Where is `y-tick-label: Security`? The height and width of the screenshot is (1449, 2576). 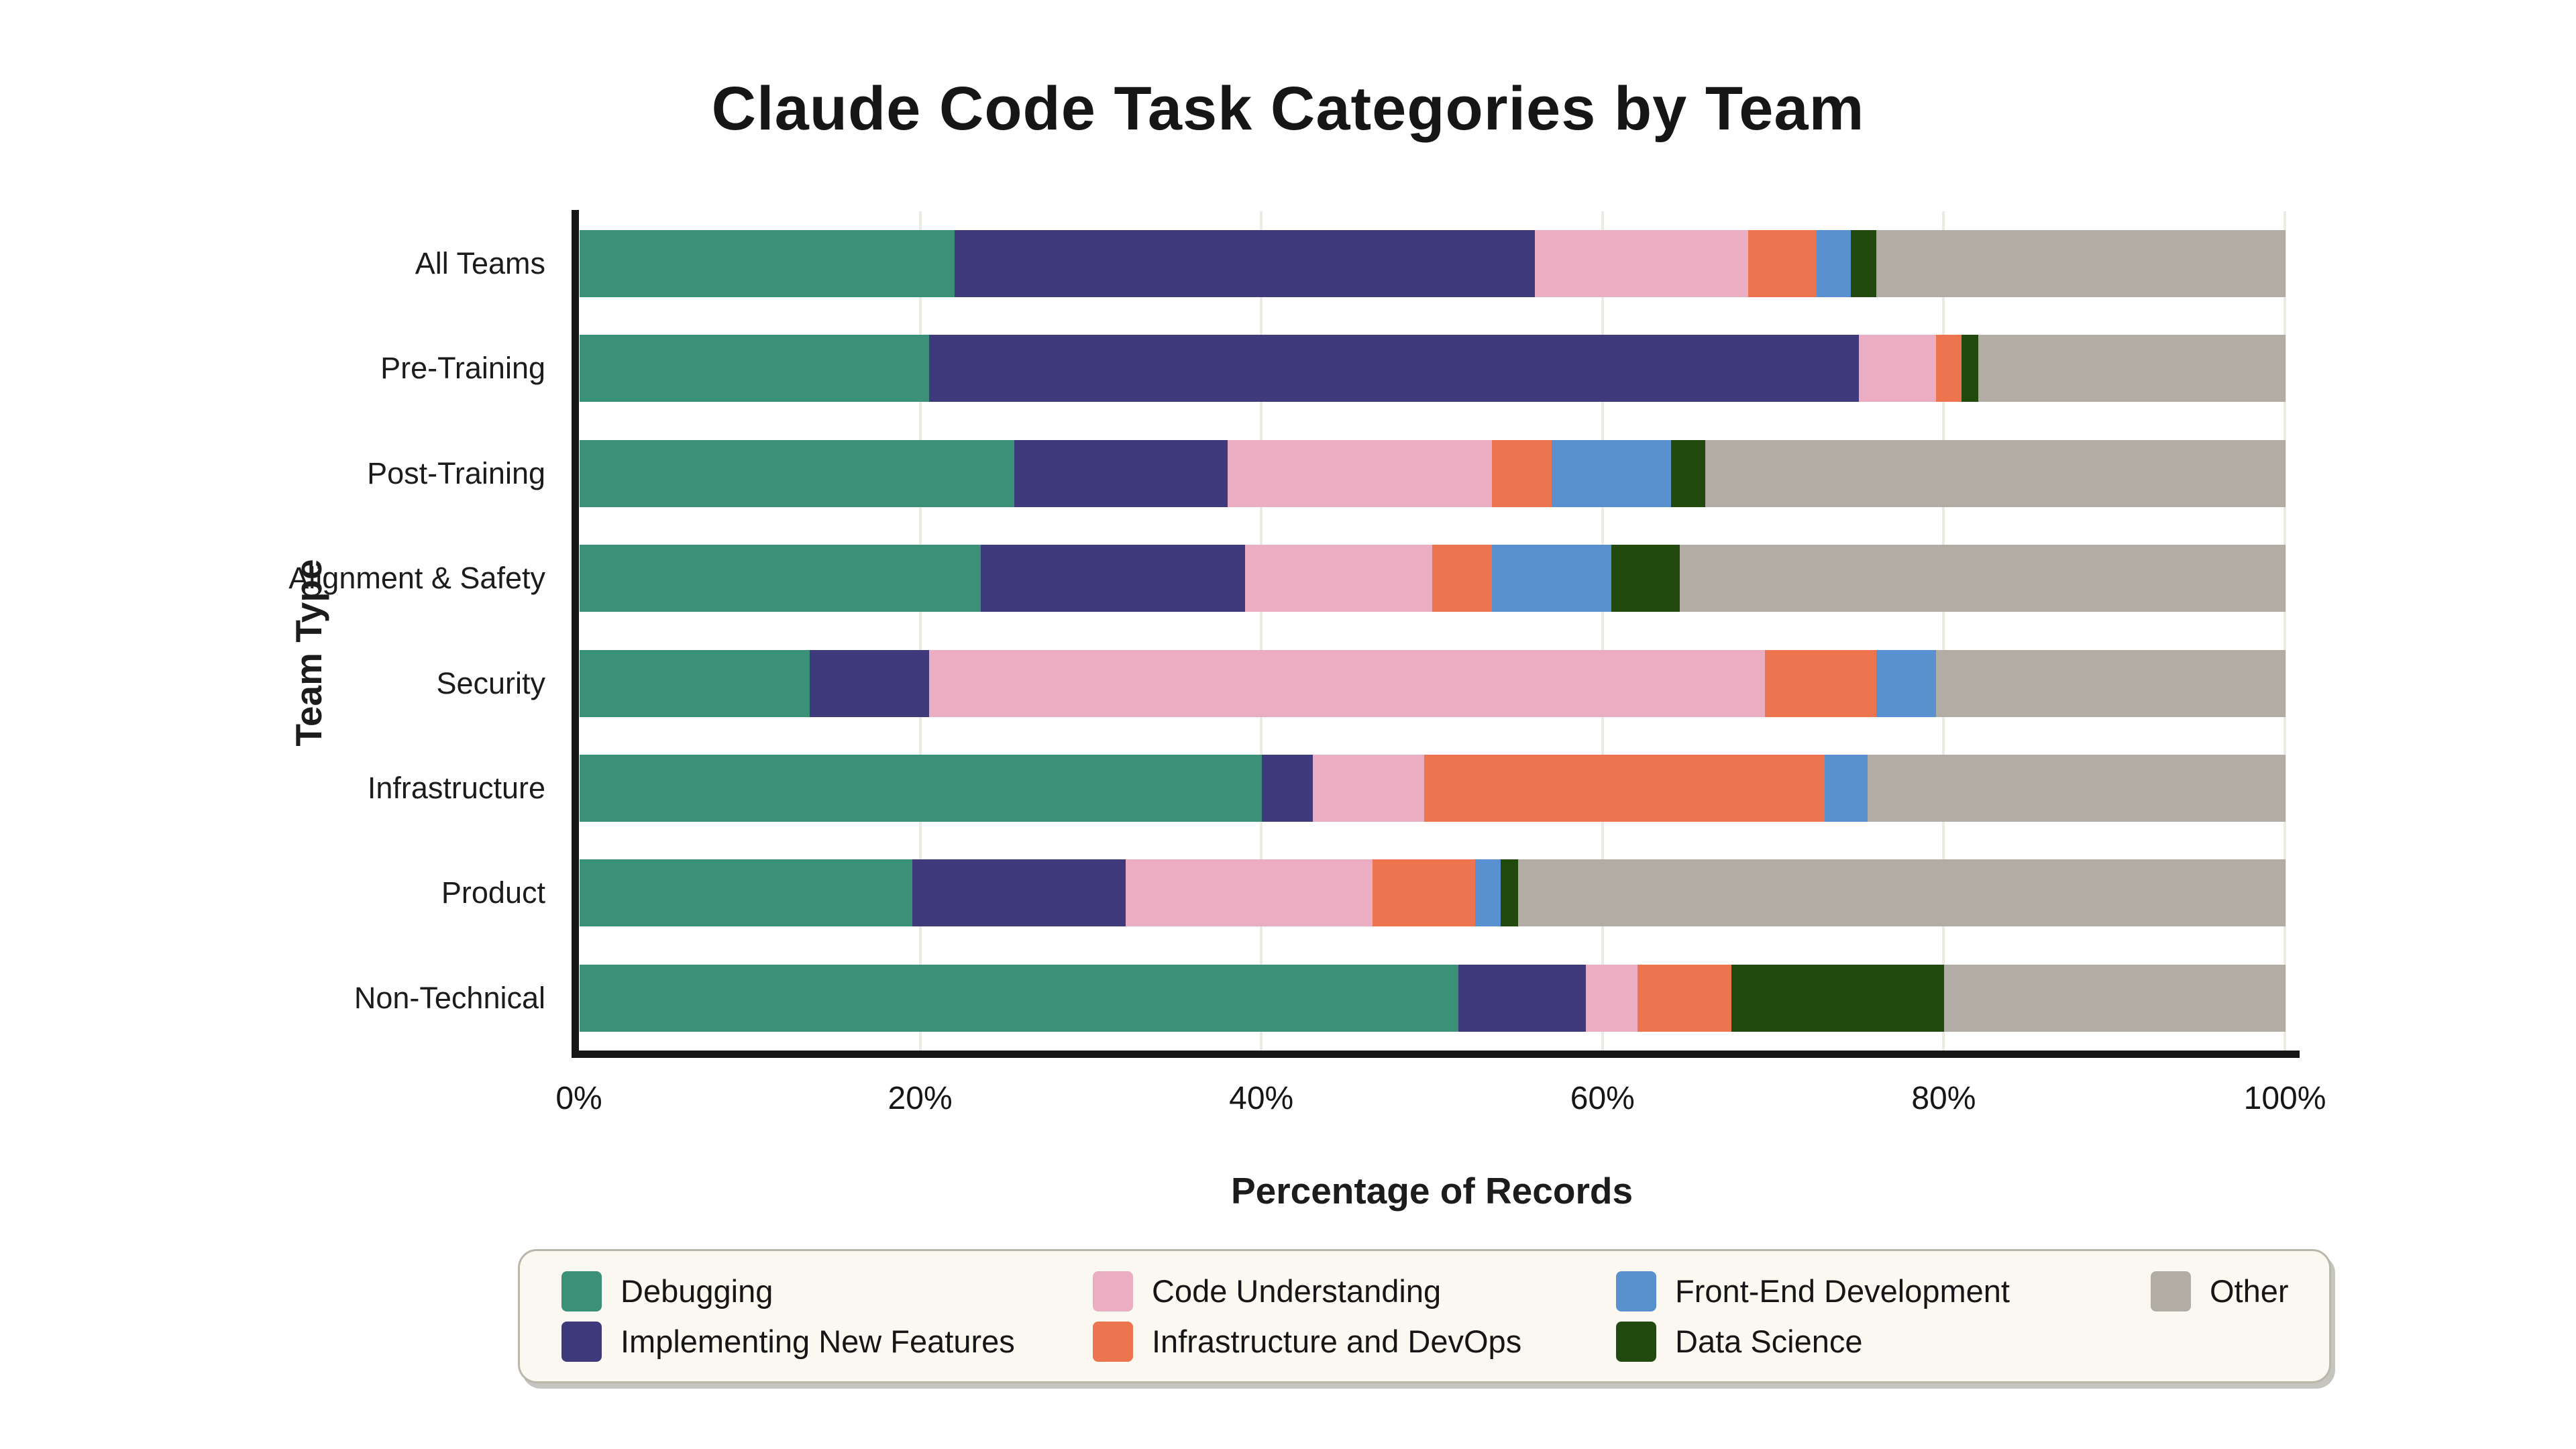 y-tick-label: Security is located at coordinates (490, 682).